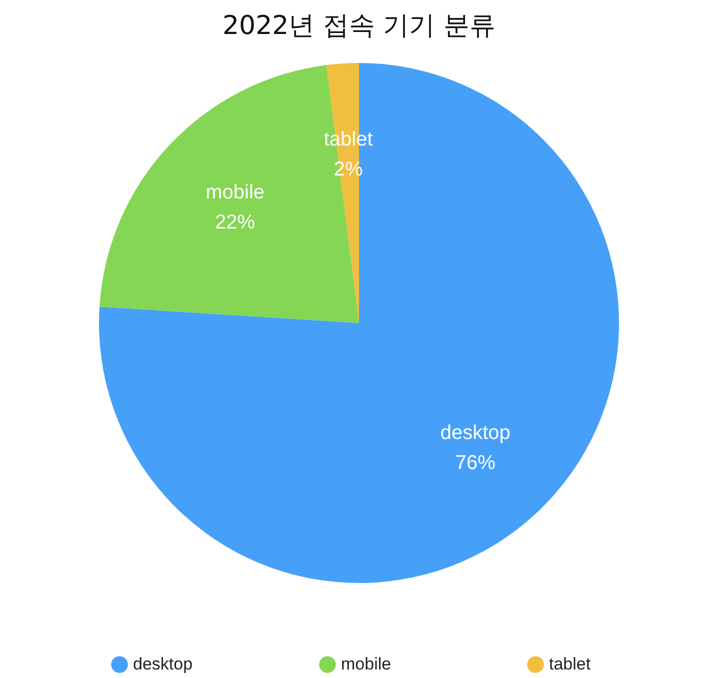 This screenshot has width=720, height=678. Describe the element at coordinates (359, 26) in the screenshot. I see `chart-title: 2022년 접속 기기 분류` at that location.